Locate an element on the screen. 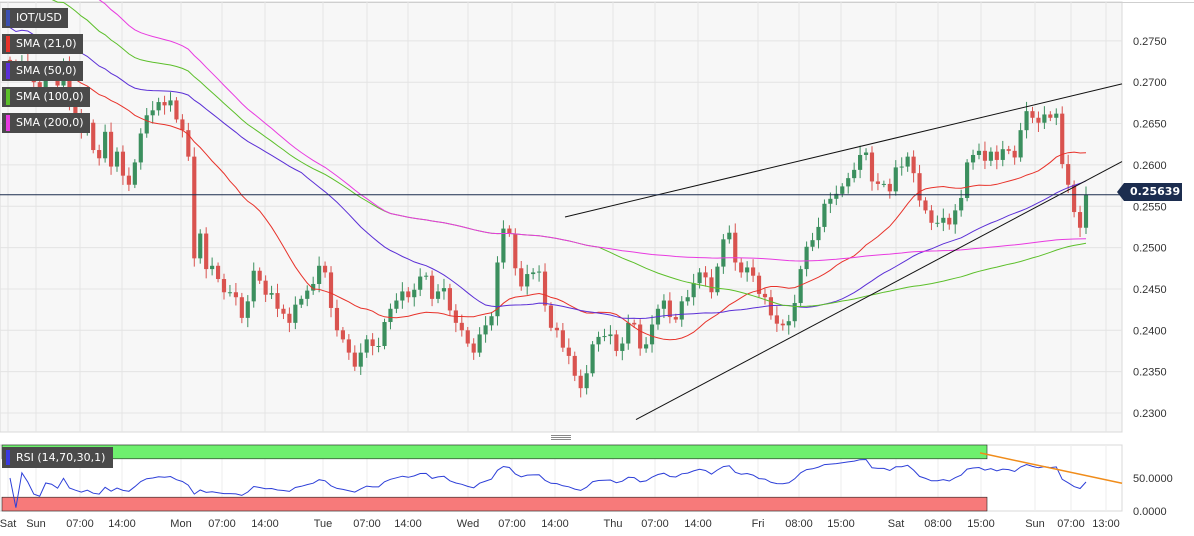  x-tick-label: Fri is located at coordinates (758, 524).